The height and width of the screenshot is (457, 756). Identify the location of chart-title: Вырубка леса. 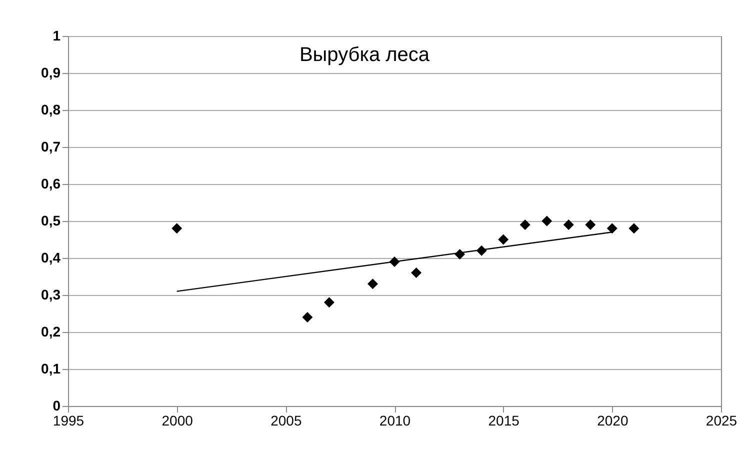
(364, 55).